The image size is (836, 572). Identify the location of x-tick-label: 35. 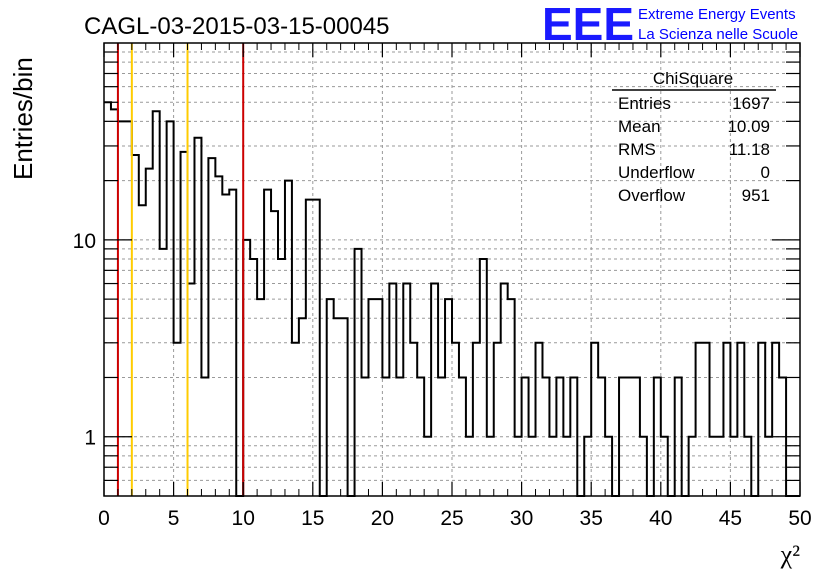
(591, 518).